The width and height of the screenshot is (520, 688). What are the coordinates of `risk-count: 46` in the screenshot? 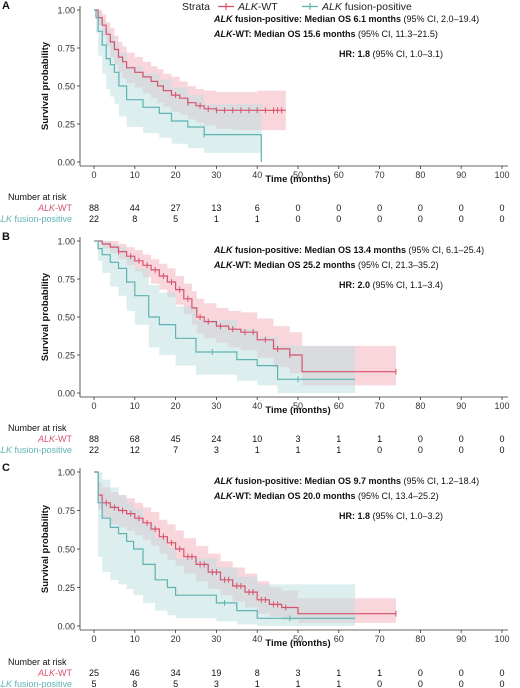 It's located at (135, 673).